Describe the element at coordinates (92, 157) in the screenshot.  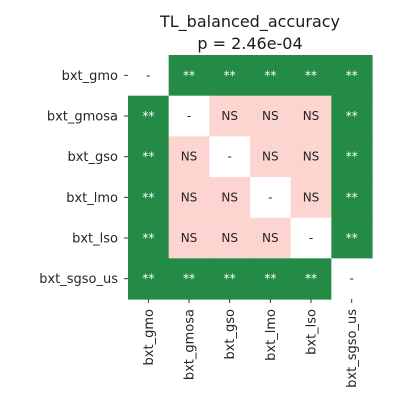
I see `row-tick-label: bxt_gso` at that location.